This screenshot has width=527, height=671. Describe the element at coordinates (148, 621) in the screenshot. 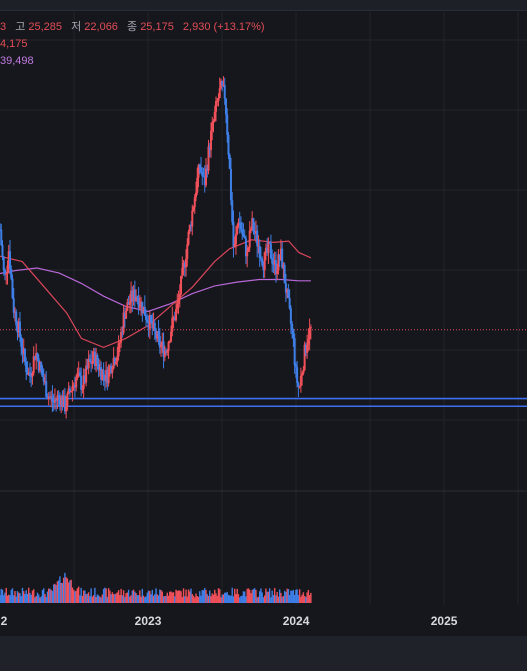

I see `x-tick-label: 2023` at that location.